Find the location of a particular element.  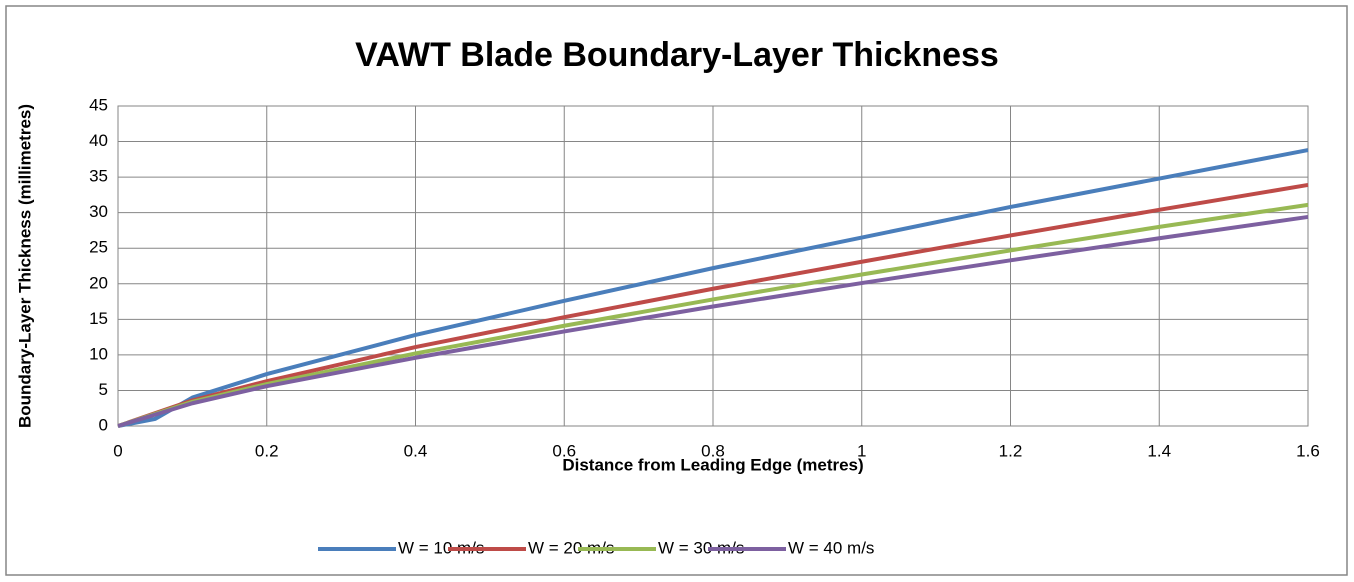

x-tick-label: 0.6 is located at coordinates (564, 450).